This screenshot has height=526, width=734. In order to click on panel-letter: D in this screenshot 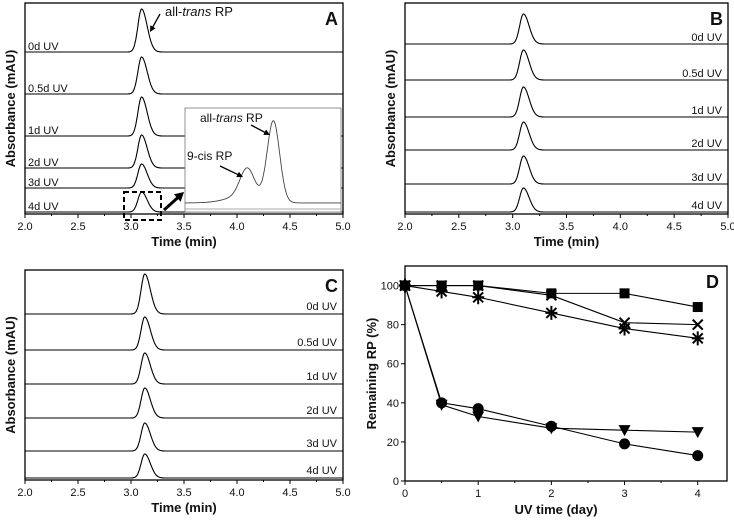, I will do `click(712, 282)`.